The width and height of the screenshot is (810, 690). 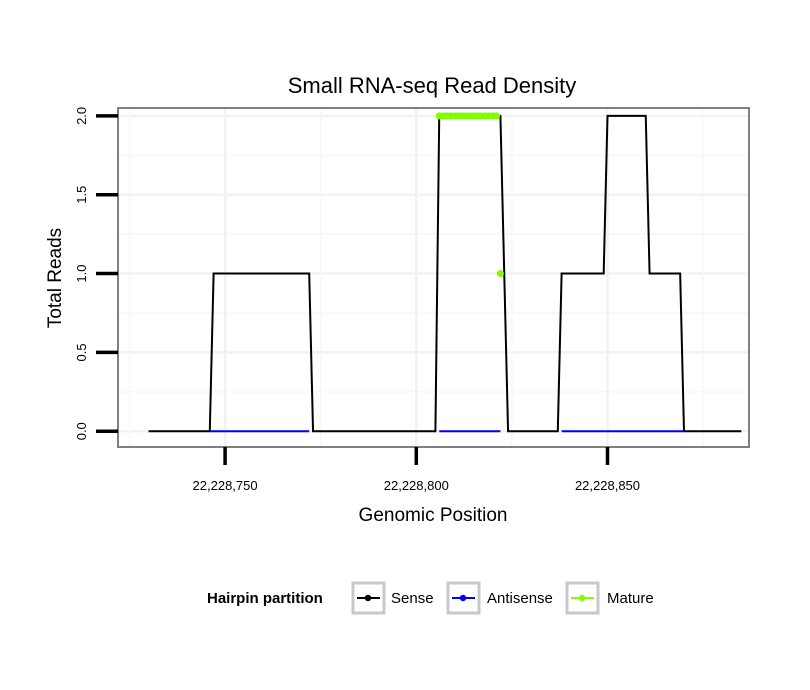 What do you see at coordinates (416, 470) in the screenshot?
I see `x-axis: 22,228,750 22,228,800 22,228,850` at bounding box center [416, 470].